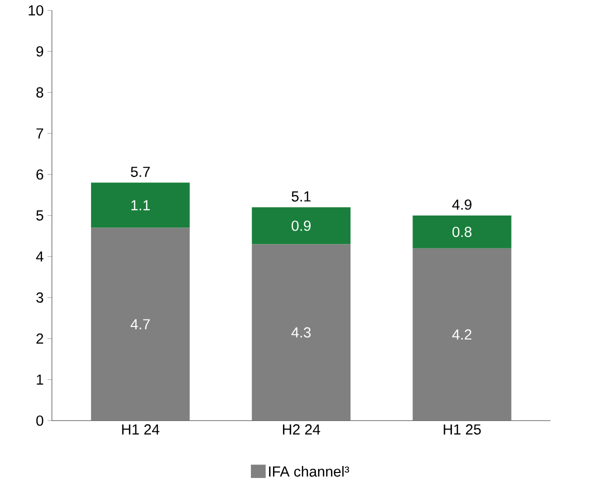 The image size is (592, 499). I want to click on y-tick-label: 7, so click(40, 133).